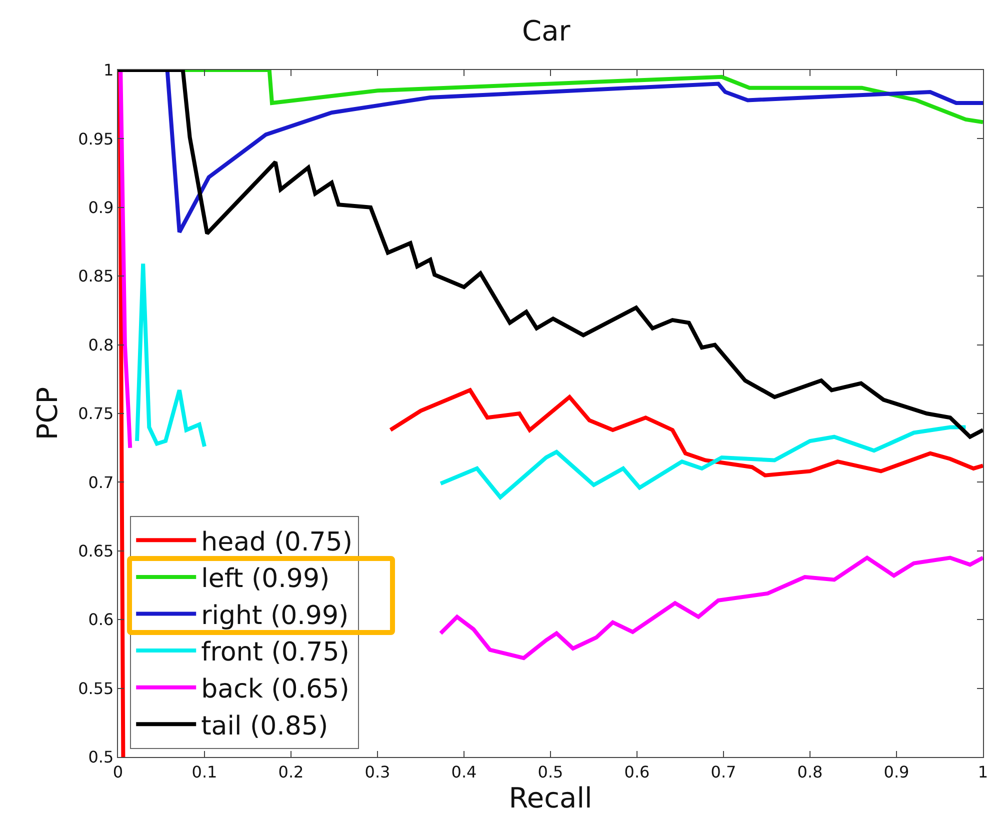 This screenshot has height=834, width=993. What do you see at coordinates (96, 276) in the screenshot?
I see `y-tick-label: 0.85` at bounding box center [96, 276].